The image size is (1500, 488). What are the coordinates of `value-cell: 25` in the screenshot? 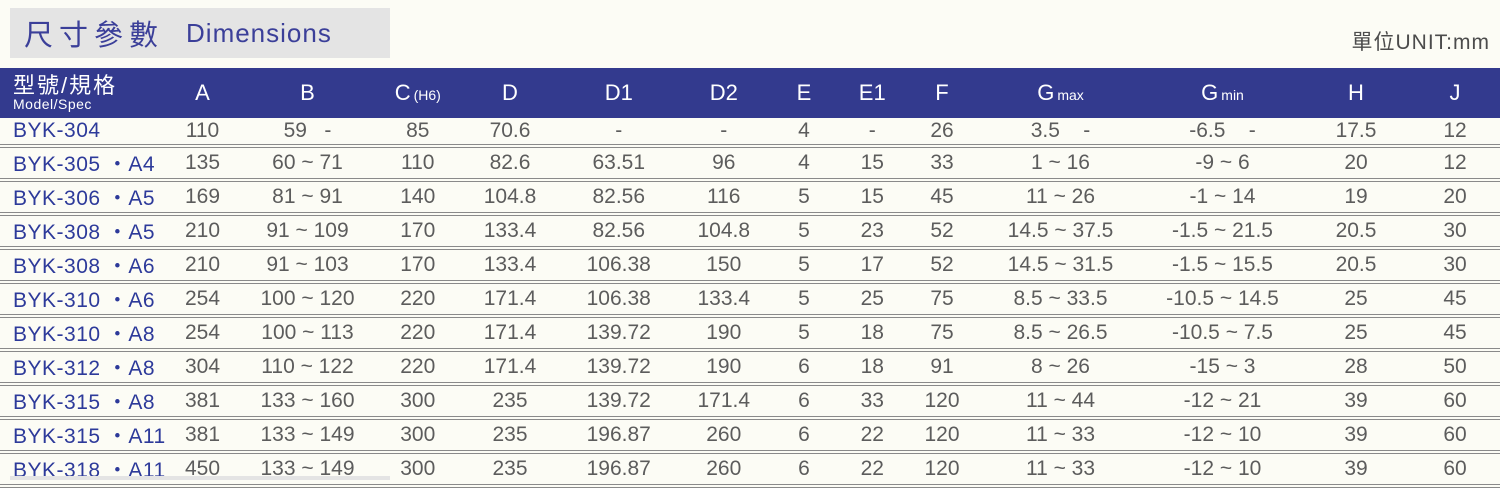 It's located at (872, 298).